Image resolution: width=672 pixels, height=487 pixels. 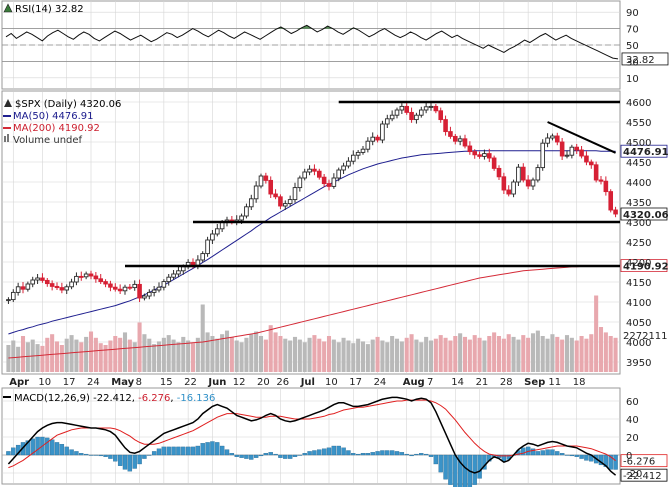 I want to click on xtick-label: Apr, so click(x=19, y=382).